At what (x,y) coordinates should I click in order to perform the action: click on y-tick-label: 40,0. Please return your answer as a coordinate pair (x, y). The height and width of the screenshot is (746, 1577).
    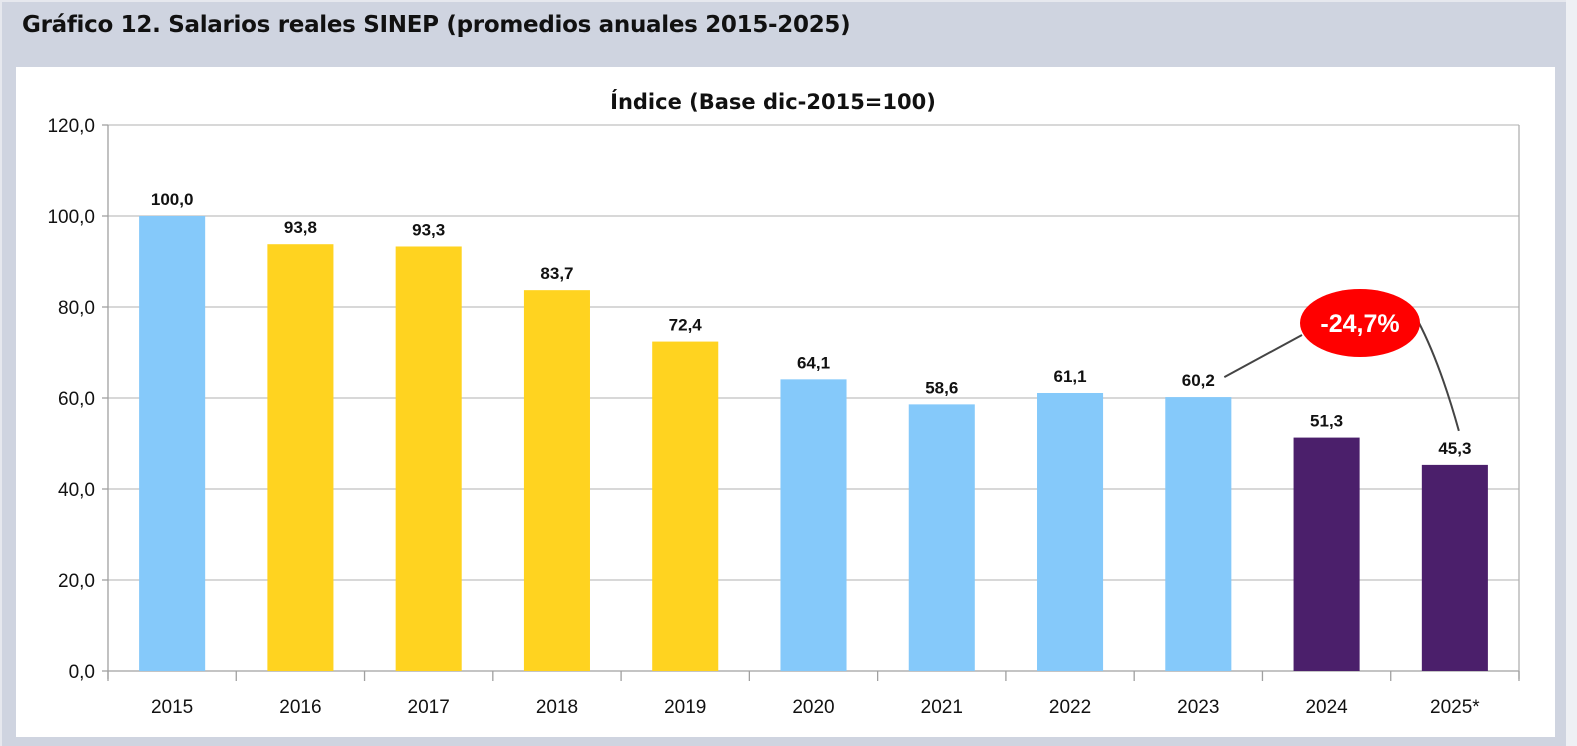
    Looking at the image, I should click on (76, 490).